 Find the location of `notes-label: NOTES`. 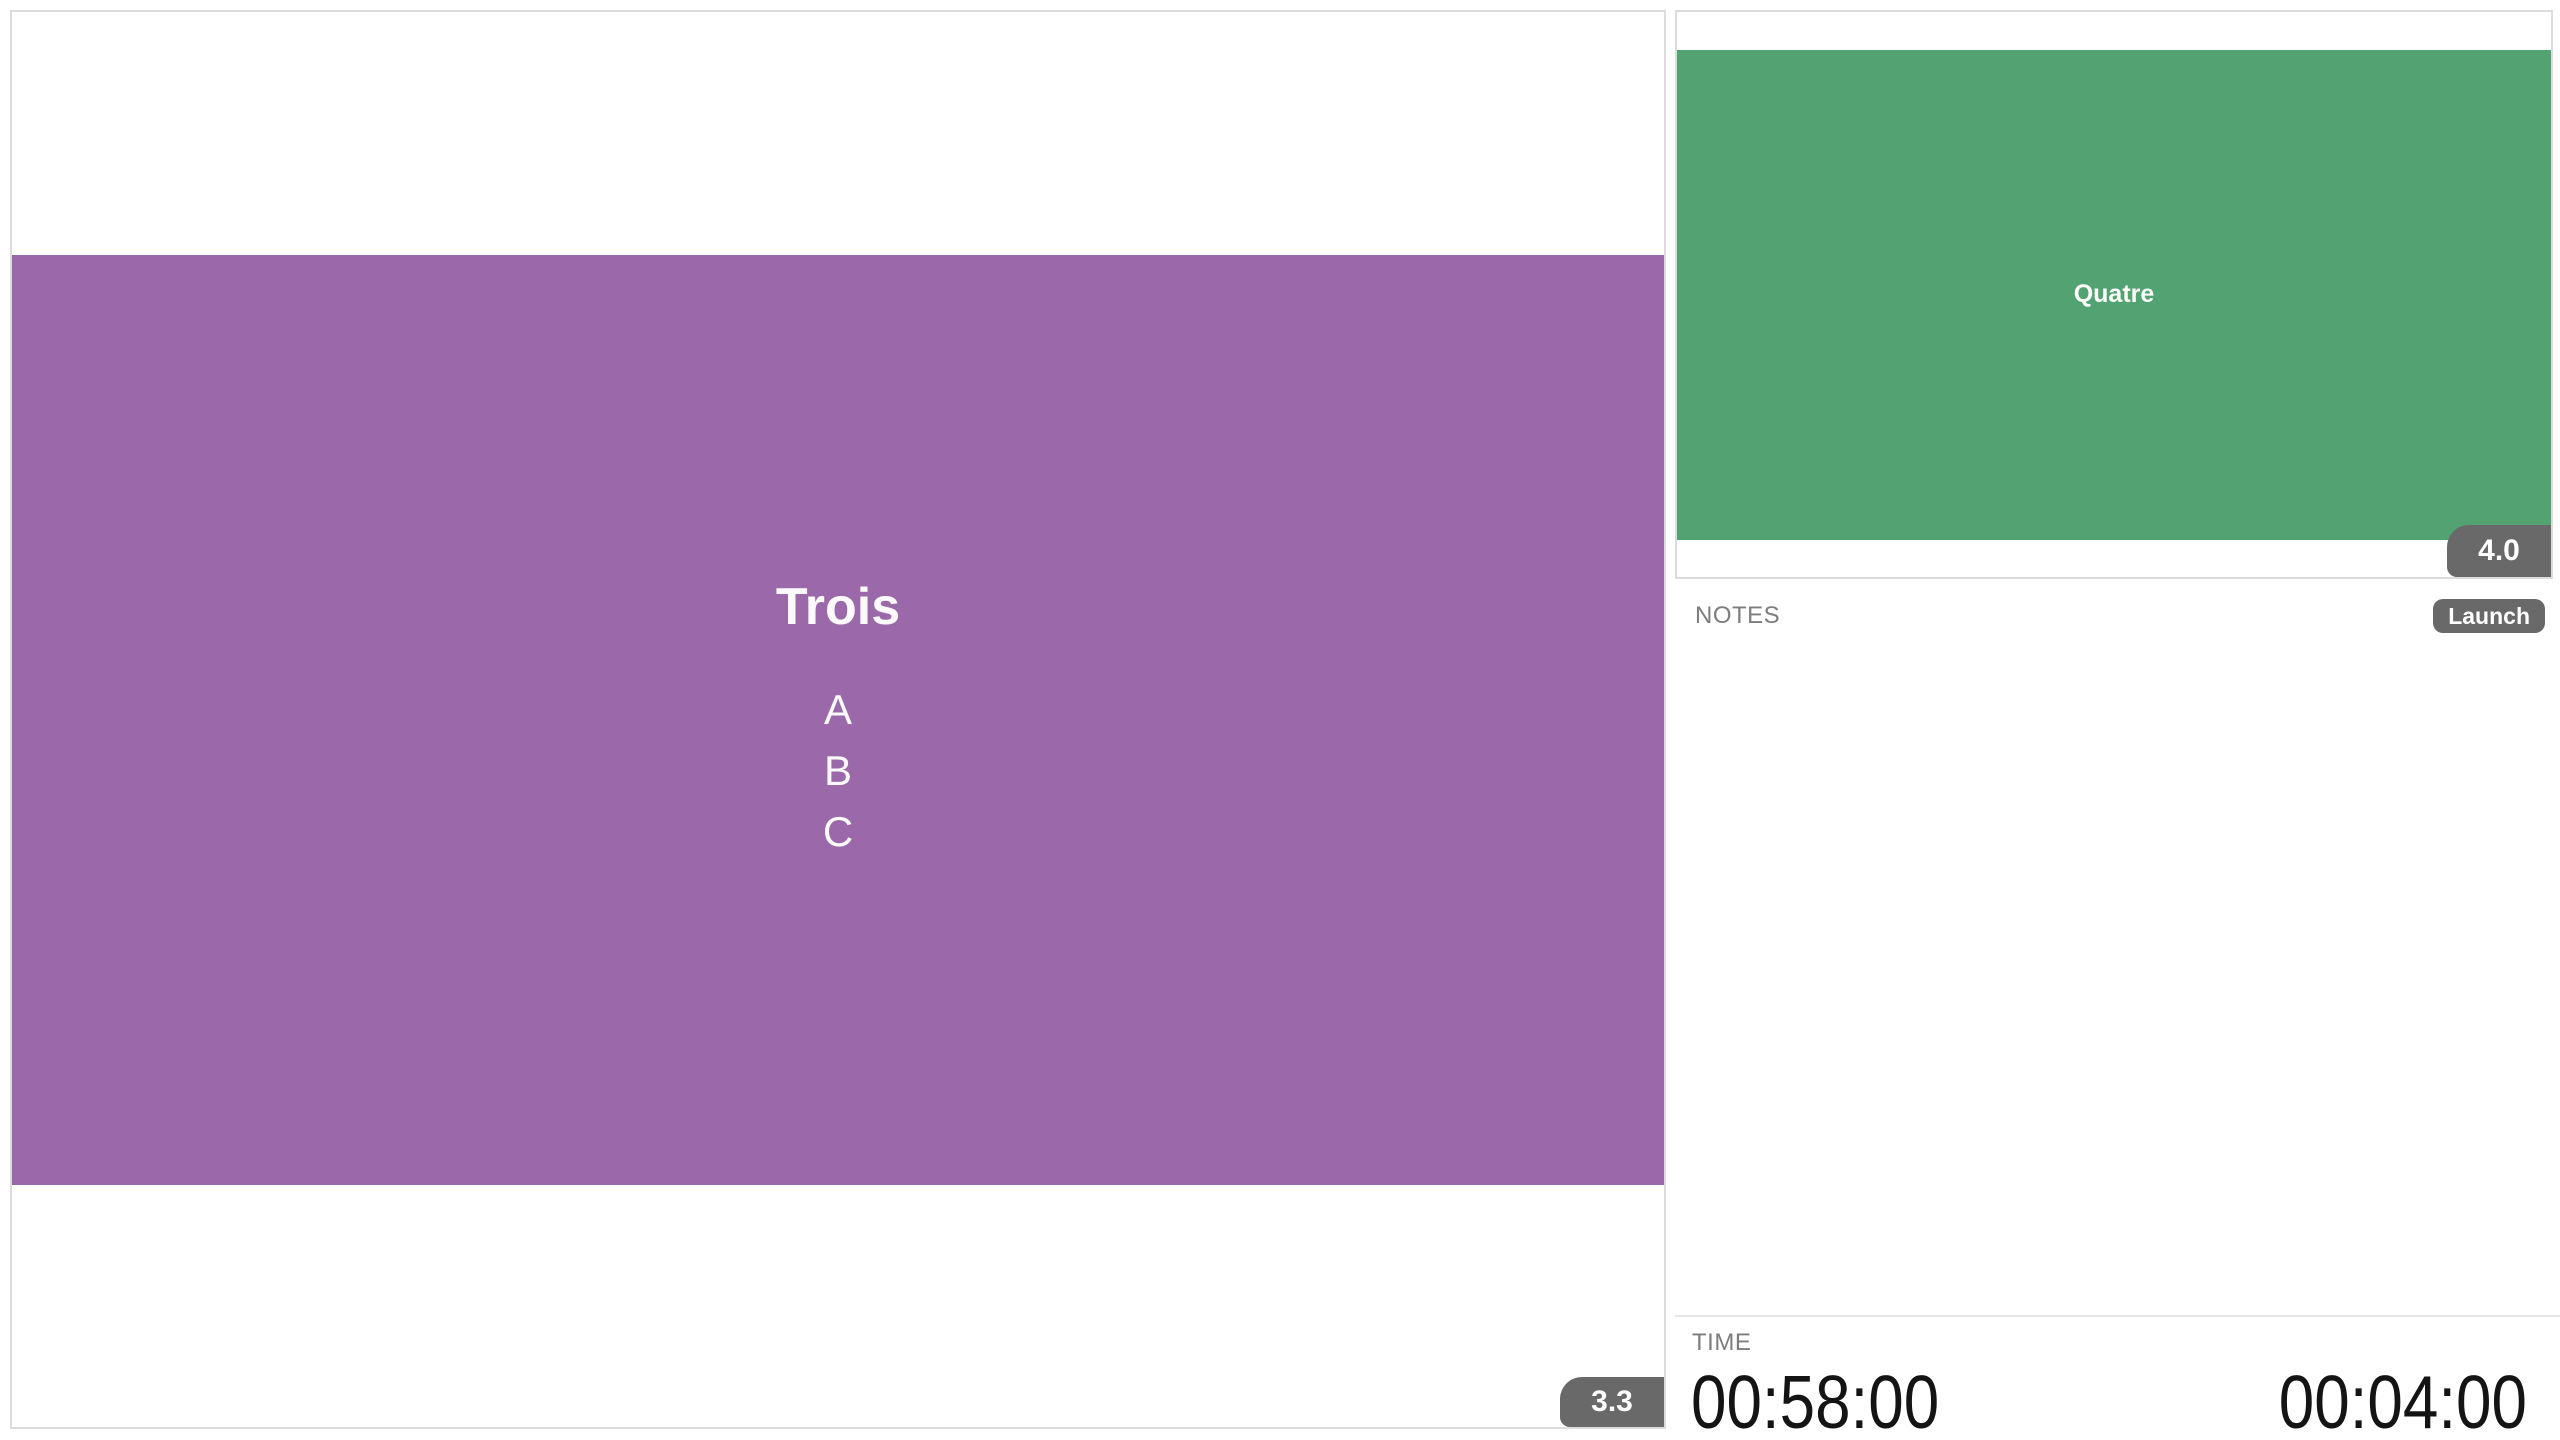

notes-label: NOTES is located at coordinates (1738, 615).